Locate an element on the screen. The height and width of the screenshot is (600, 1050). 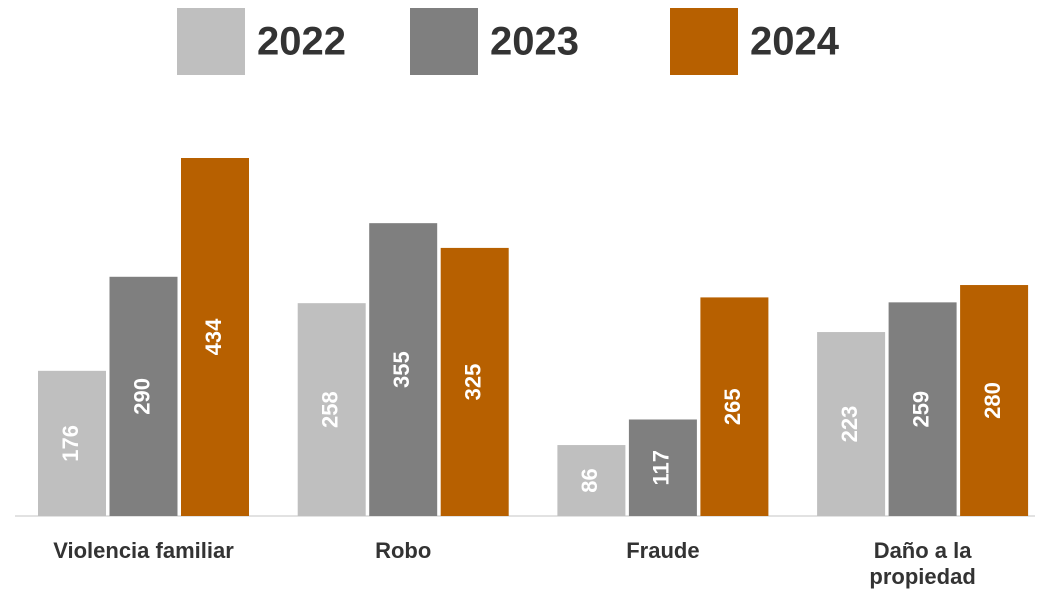
x-tick-label: Daño a la propiedad is located at coordinates (922, 563).